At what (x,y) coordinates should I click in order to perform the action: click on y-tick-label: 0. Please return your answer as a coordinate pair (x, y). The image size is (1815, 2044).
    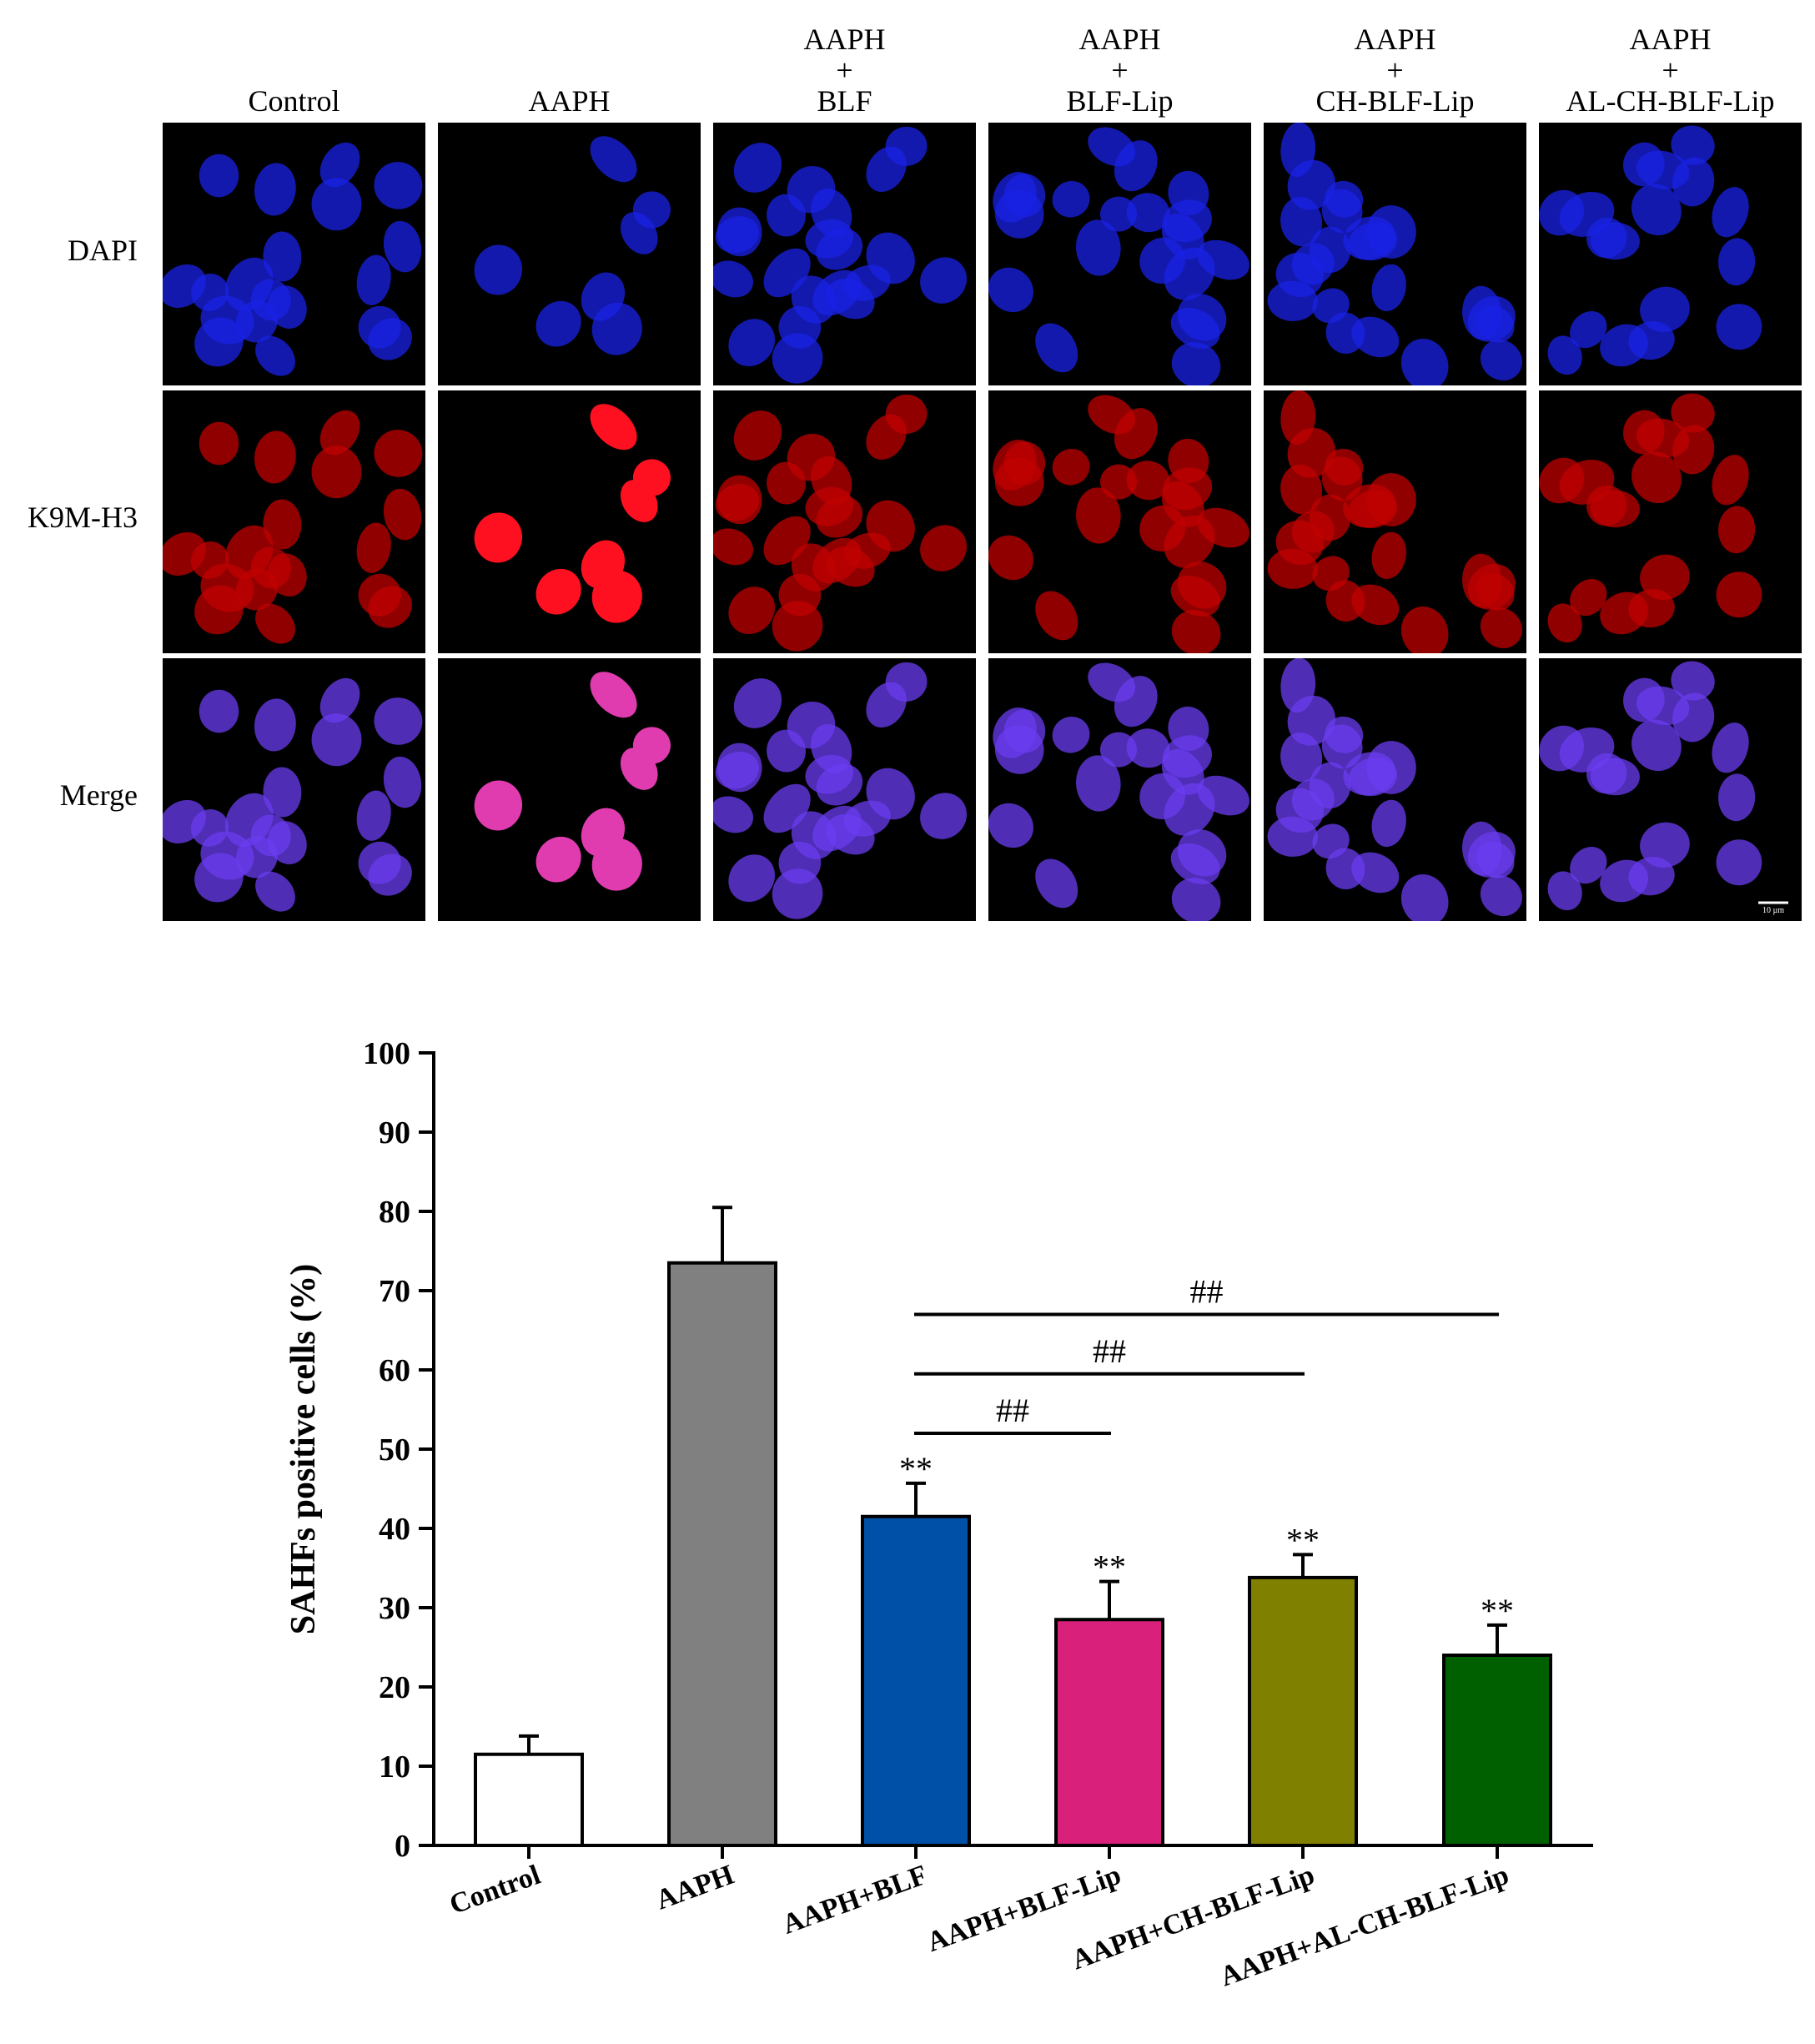
    Looking at the image, I should click on (402, 1846).